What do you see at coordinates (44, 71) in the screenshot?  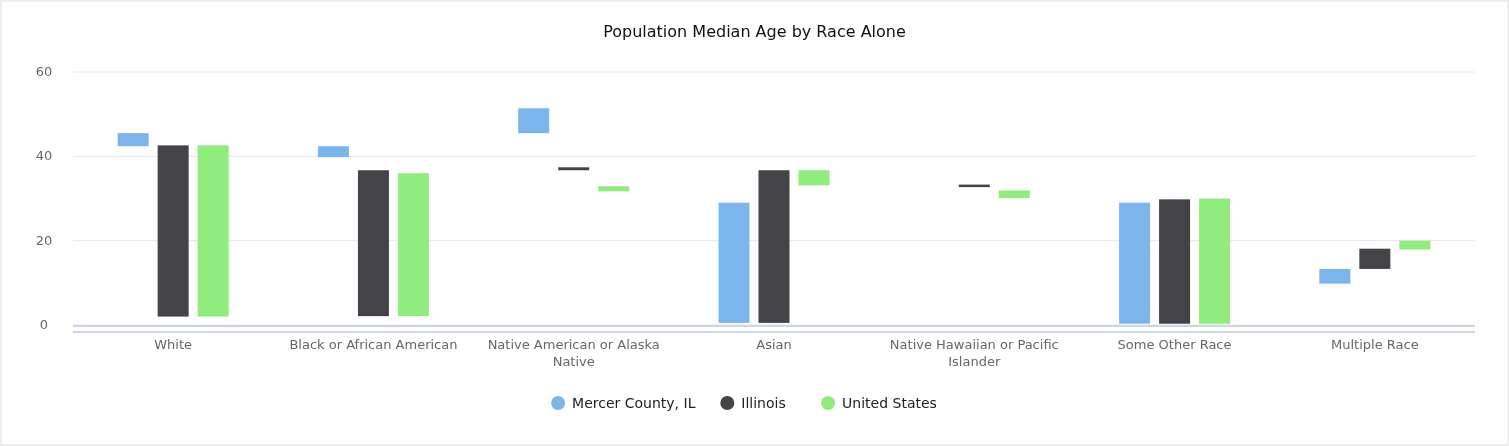 I see `y-tick-label: 60` at bounding box center [44, 71].